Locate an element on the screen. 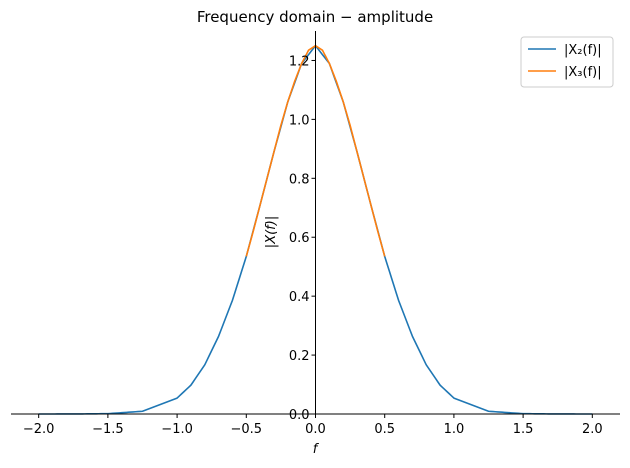 The image size is (630, 468). x-tick-label: −0.5 is located at coordinates (247, 429).